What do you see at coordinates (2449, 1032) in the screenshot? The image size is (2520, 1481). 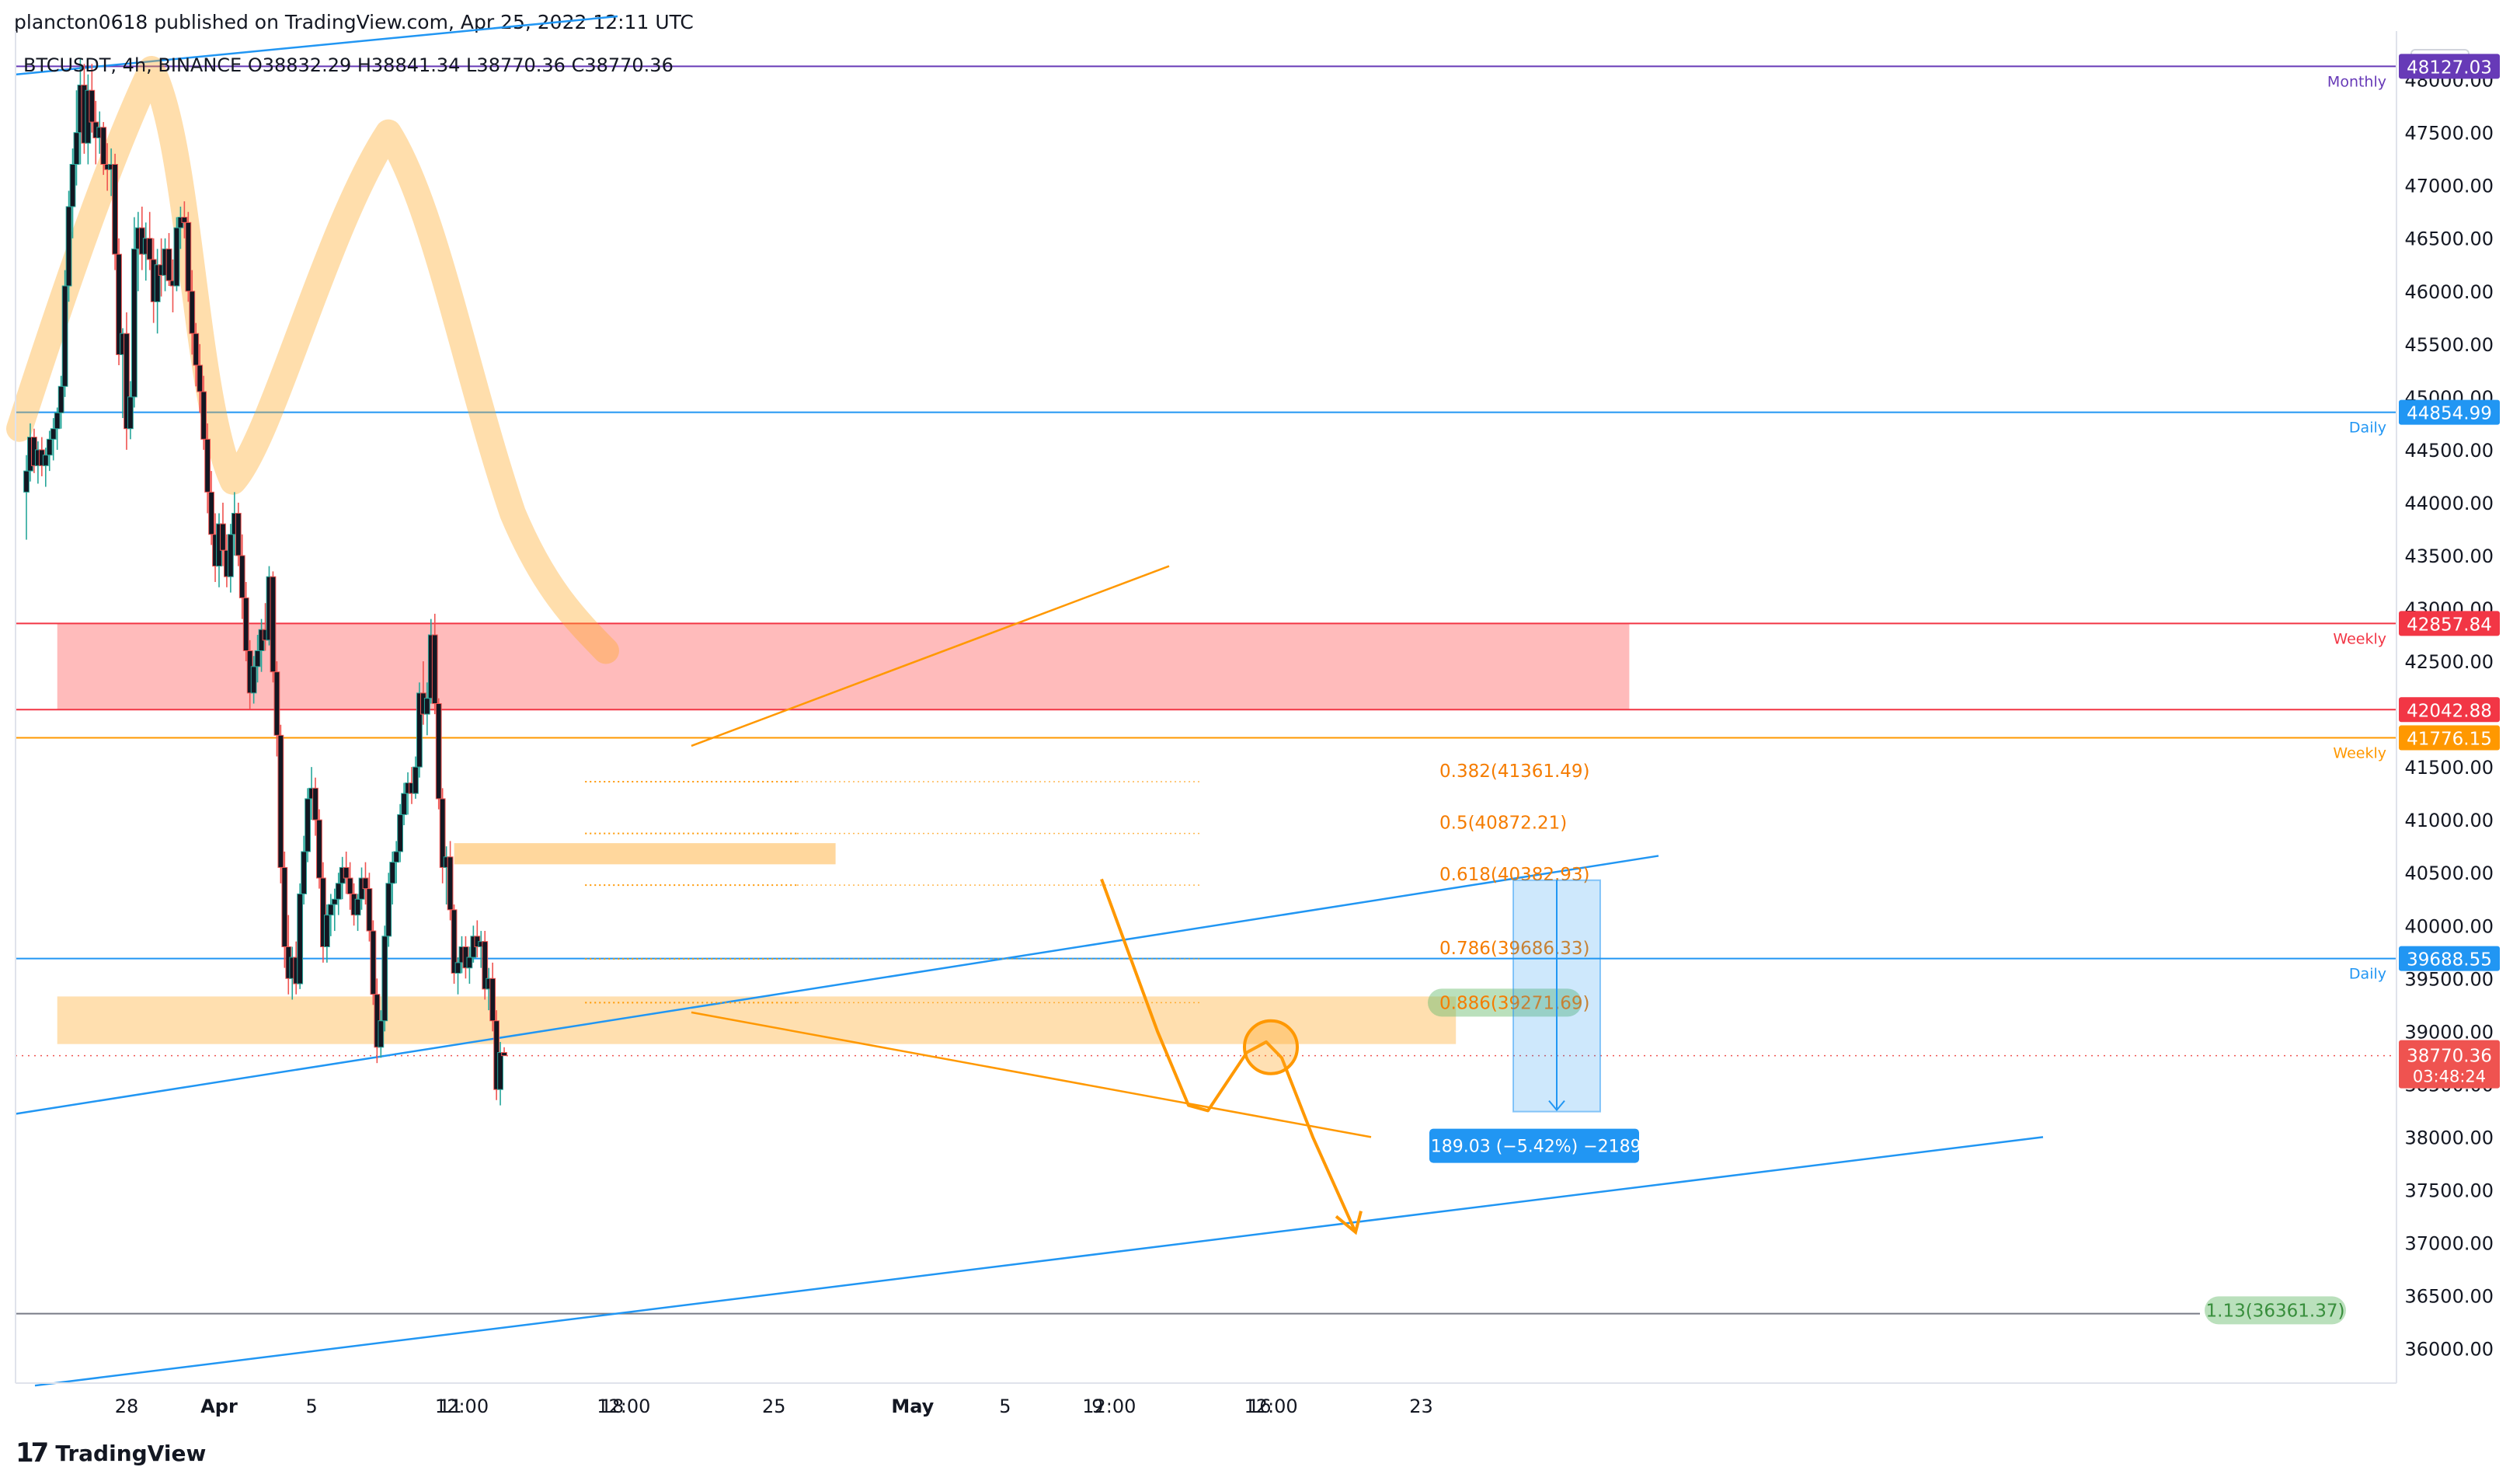 I see `y-tick-label: 39000.00` at bounding box center [2449, 1032].